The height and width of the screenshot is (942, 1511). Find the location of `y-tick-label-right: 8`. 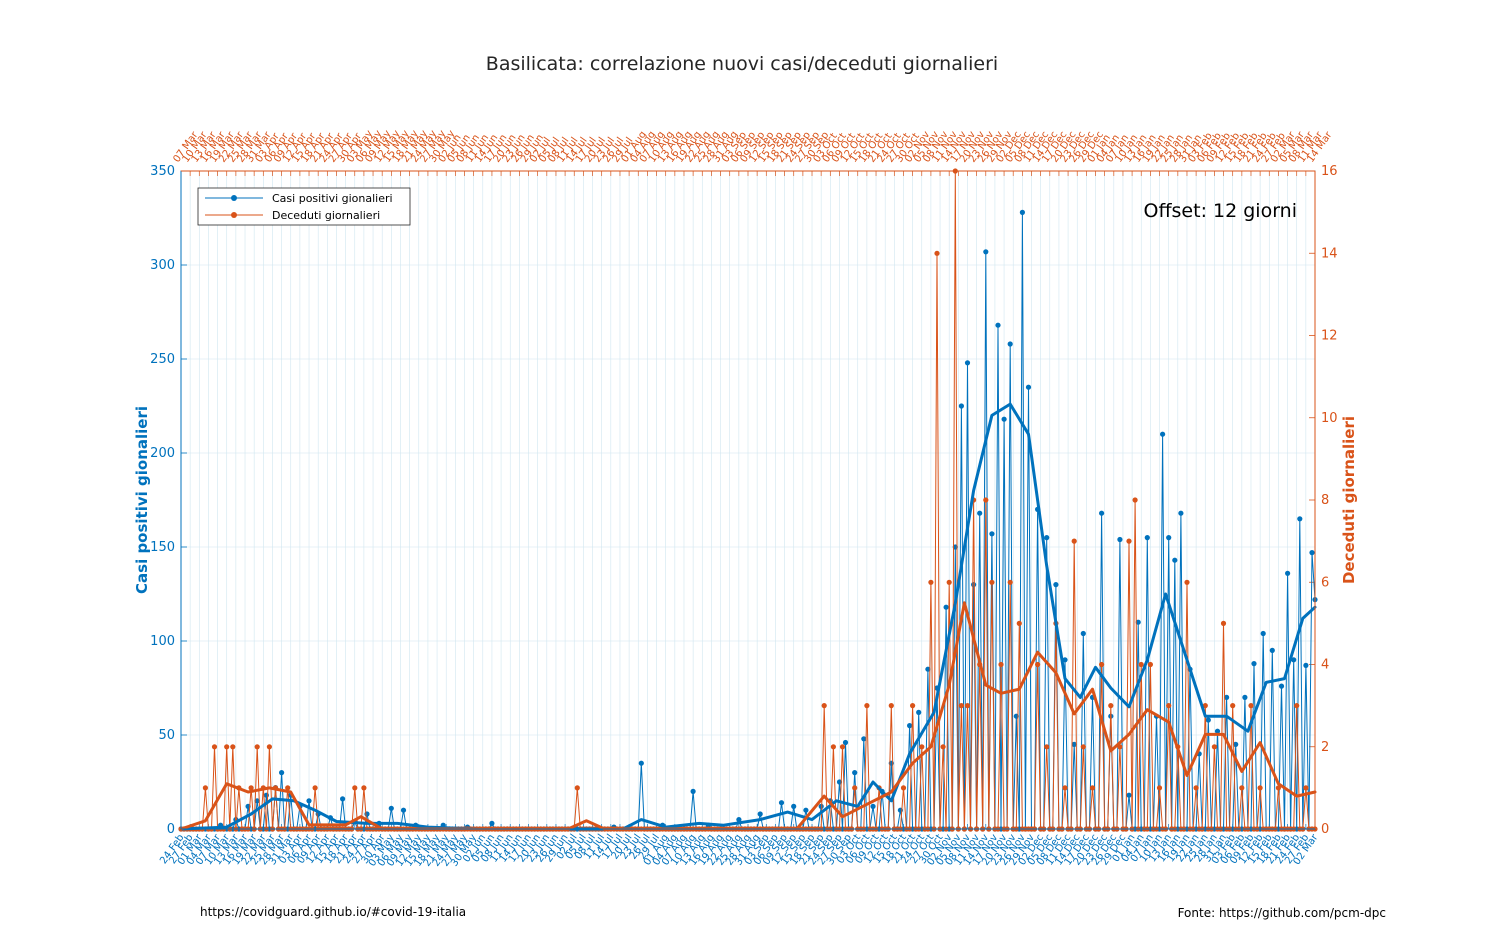

y-tick-label-right: 8 is located at coordinates (1325, 500).